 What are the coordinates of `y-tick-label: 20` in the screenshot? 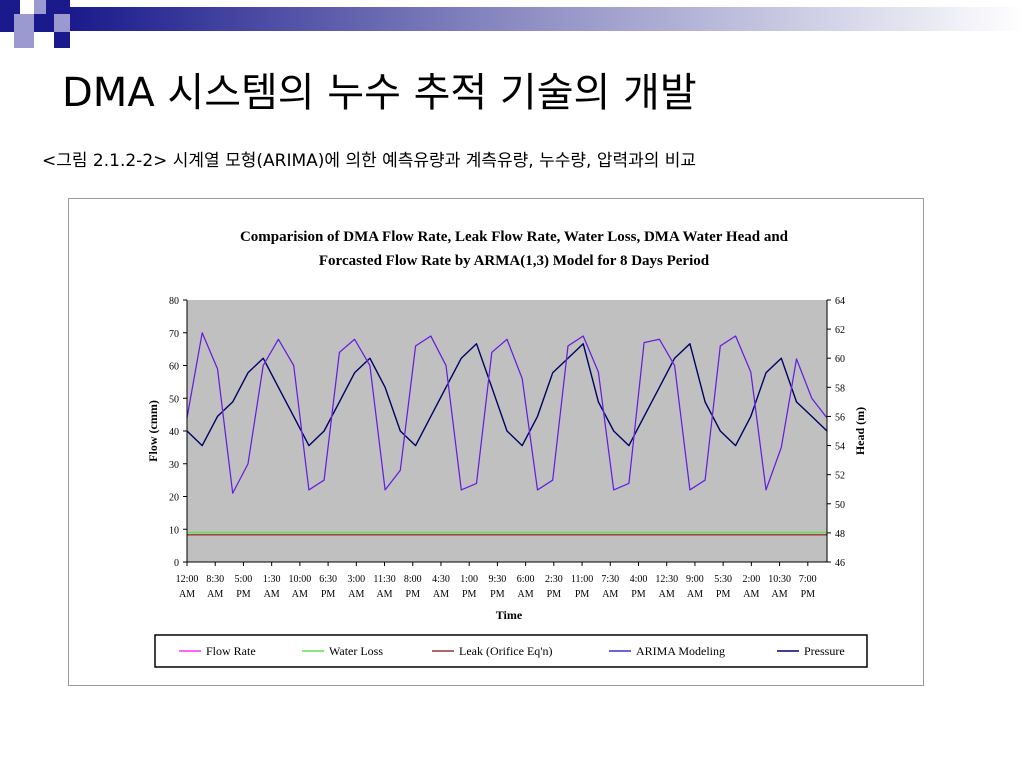 It's located at (174, 498).